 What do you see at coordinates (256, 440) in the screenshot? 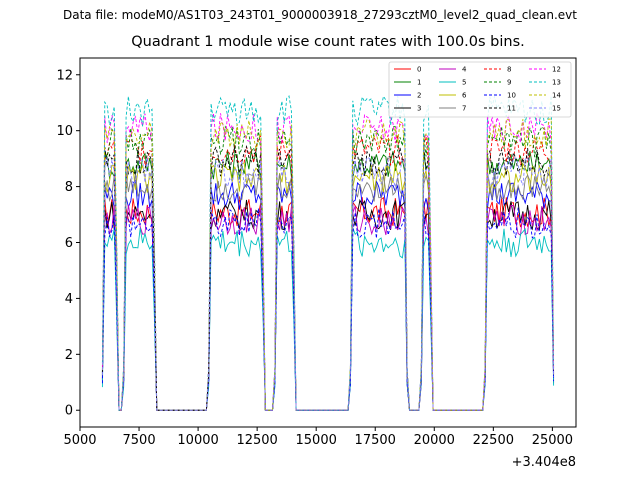
I see `x-tick-label: 12500` at bounding box center [256, 440].